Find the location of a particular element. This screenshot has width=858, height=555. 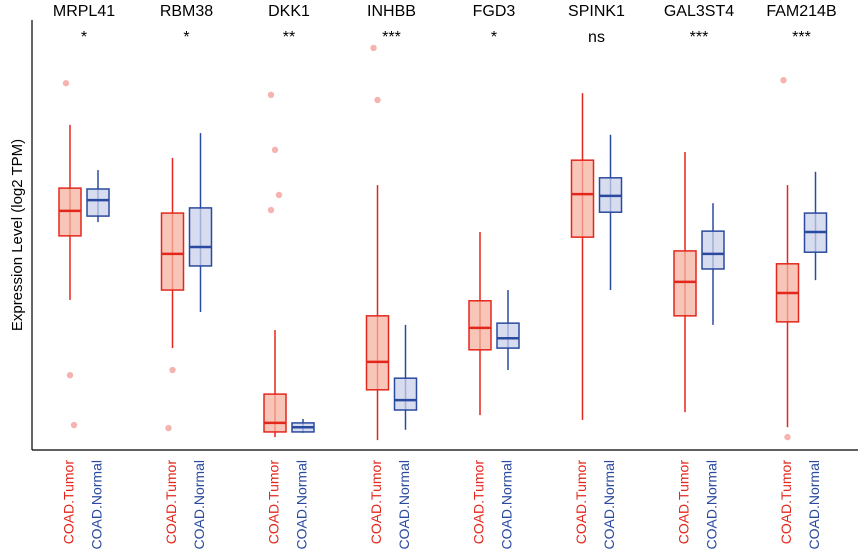

gene-label: MRPL41 is located at coordinates (84, 11).